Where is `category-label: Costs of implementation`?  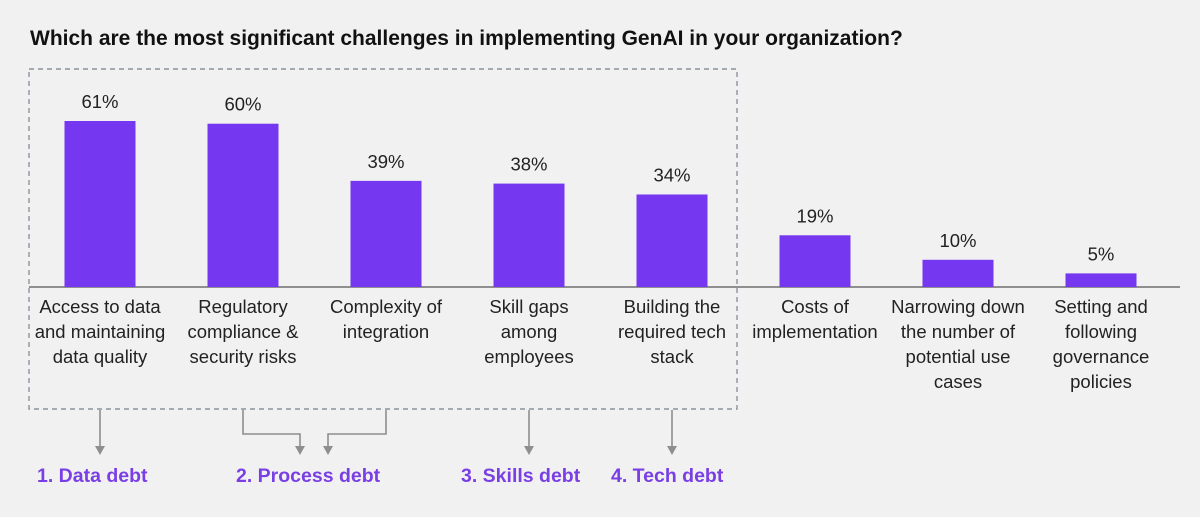 category-label: Costs of implementation is located at coordinates (815, 319).